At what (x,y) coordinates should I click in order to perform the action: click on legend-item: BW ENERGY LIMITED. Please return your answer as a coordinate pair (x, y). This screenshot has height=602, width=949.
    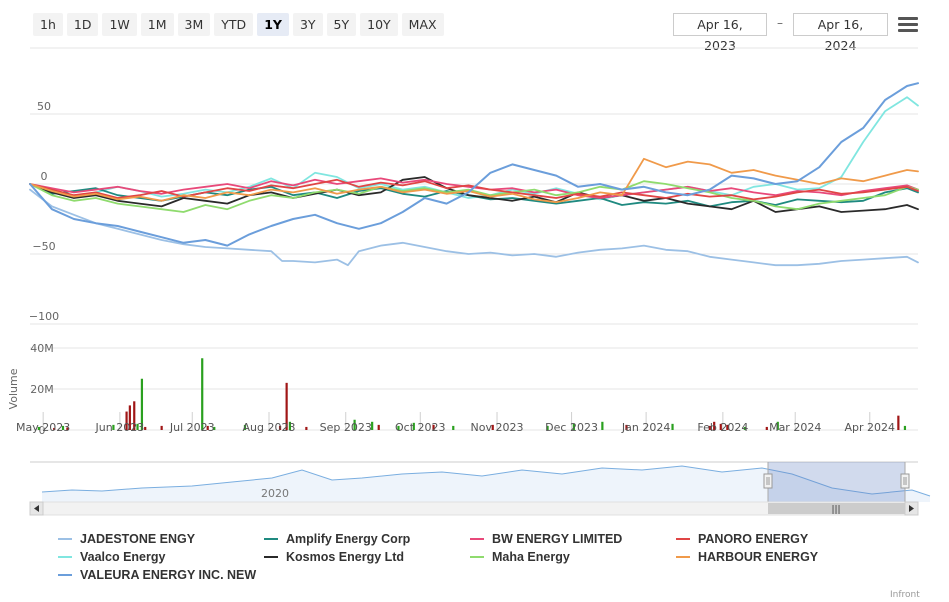
    Looking at the image, I should click on (573, 539).